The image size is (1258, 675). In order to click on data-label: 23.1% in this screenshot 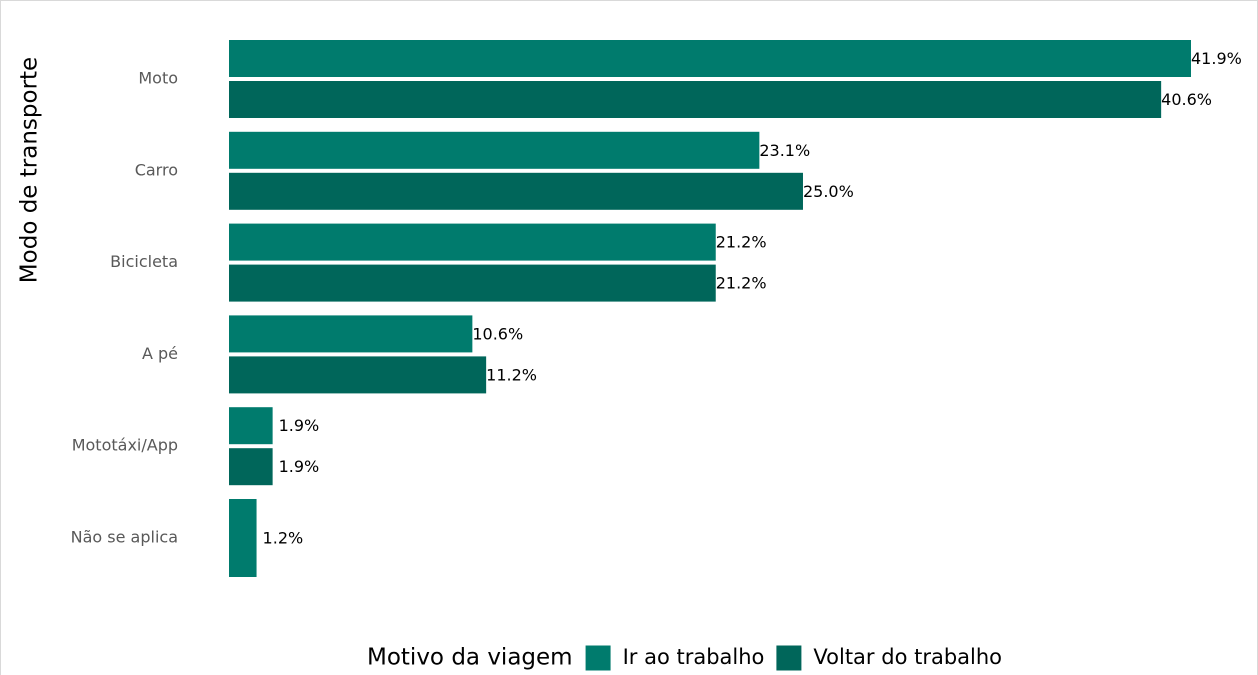, I will do `click(784, 150)`.